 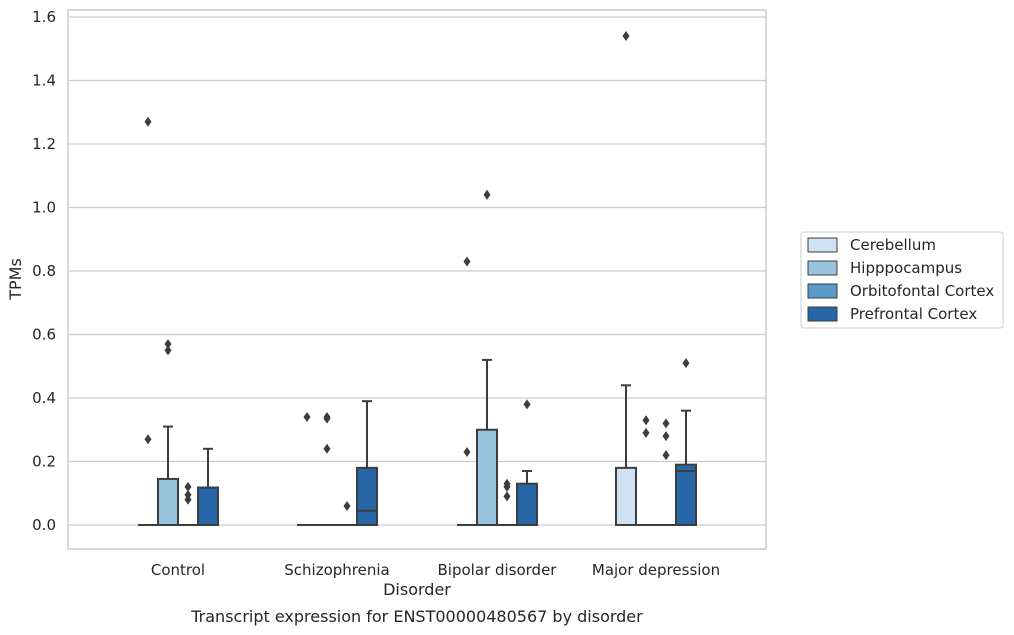 What do you see at coordinates (906, 268) in the screenshot?
I see `legend-label: Hipppocampus` at bounding box center [906, 268].